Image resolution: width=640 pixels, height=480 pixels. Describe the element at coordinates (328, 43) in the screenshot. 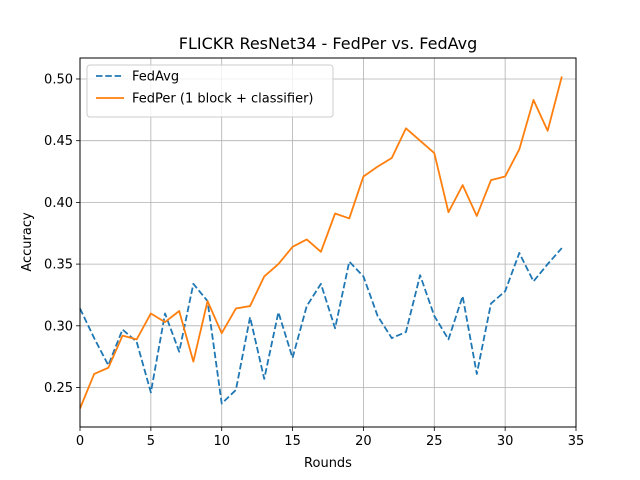

I see `chart-title: FLICKR ResNet34 - FedPer vs. FedAvg` at that location.